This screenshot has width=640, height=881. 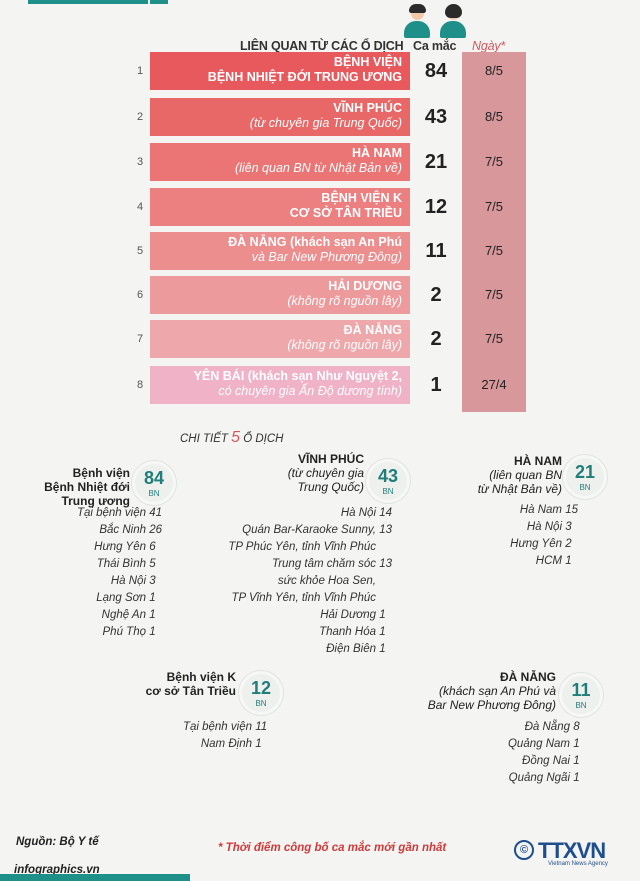 What do you see at coordinates (436, 385) in the screenshot?
I see `row-cases: 1` at bounding box center [436, 385].